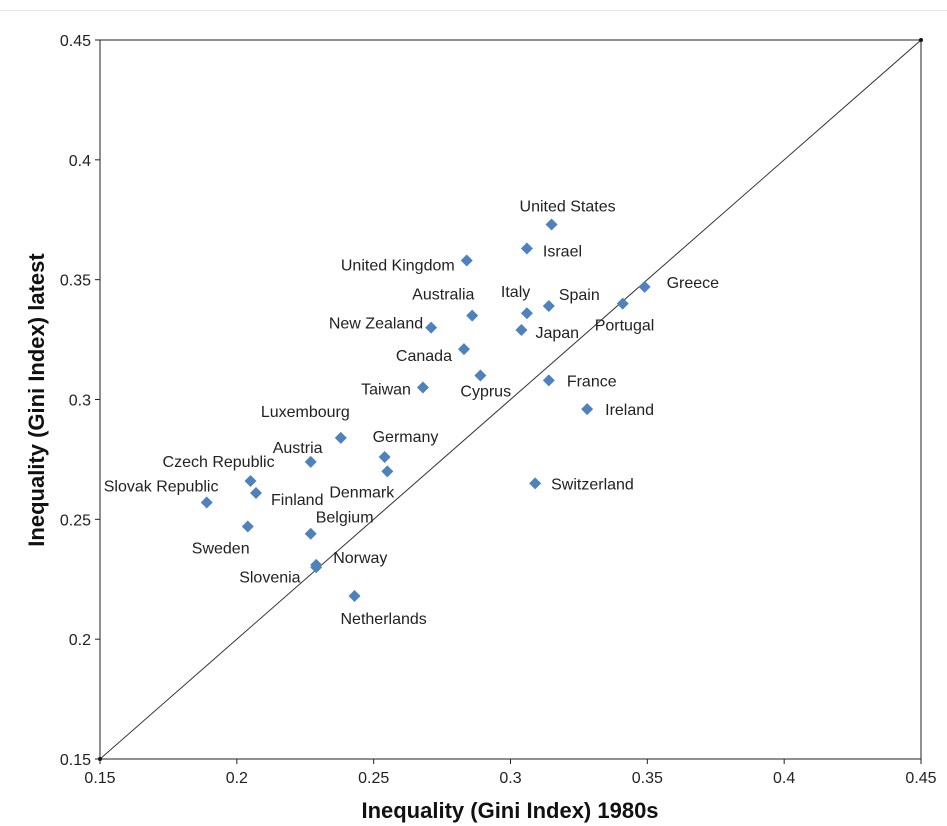 The height and width of the screenshot is (826, 947). I want to click on y-tick-label: 0.2, so click(80, 640).